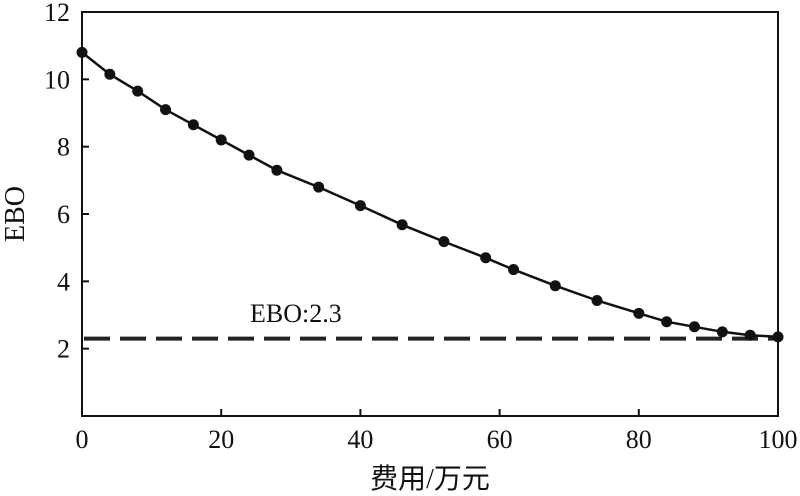 The image size is (800, 496). What do you see at coordinates (296, 313) in the screenshot?
I see `reference-line-label: EBO:2.3` at bounding box center [296, 313].